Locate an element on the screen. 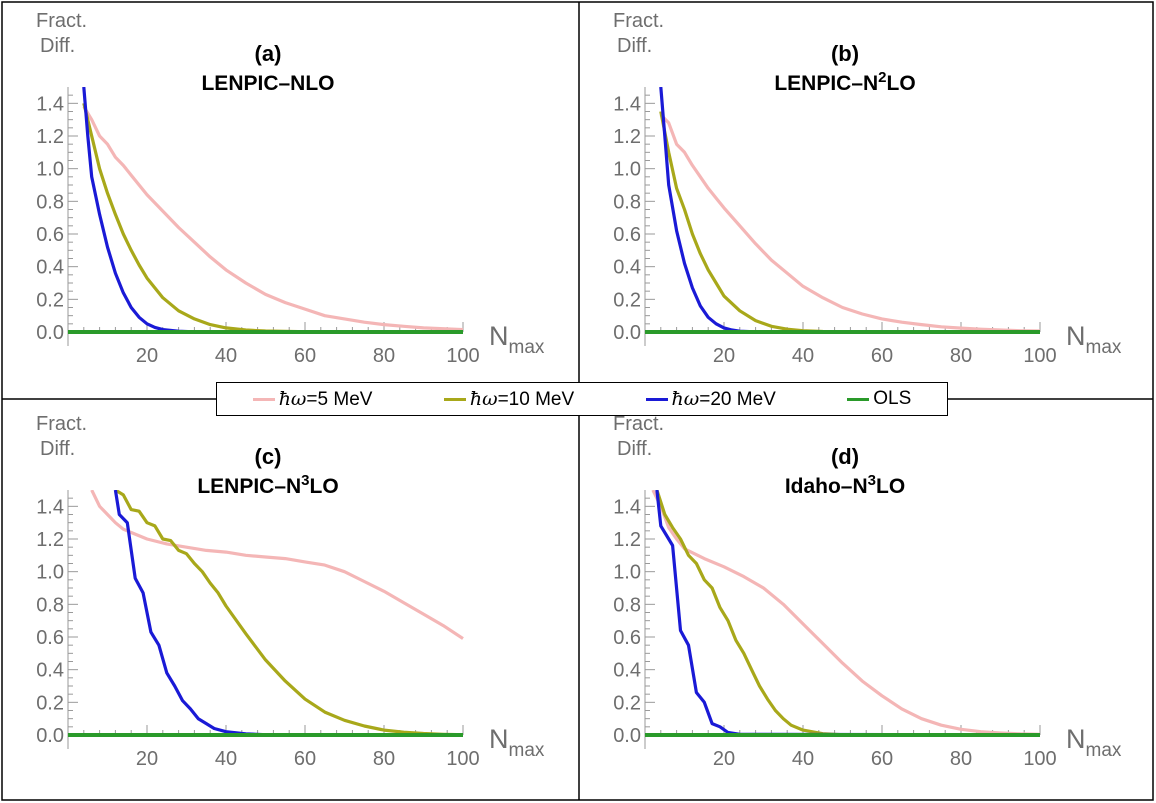 This screenshot has height=803, width=1156. panel-title: LENPIC–N3LO is located at coordinates (267, 485).